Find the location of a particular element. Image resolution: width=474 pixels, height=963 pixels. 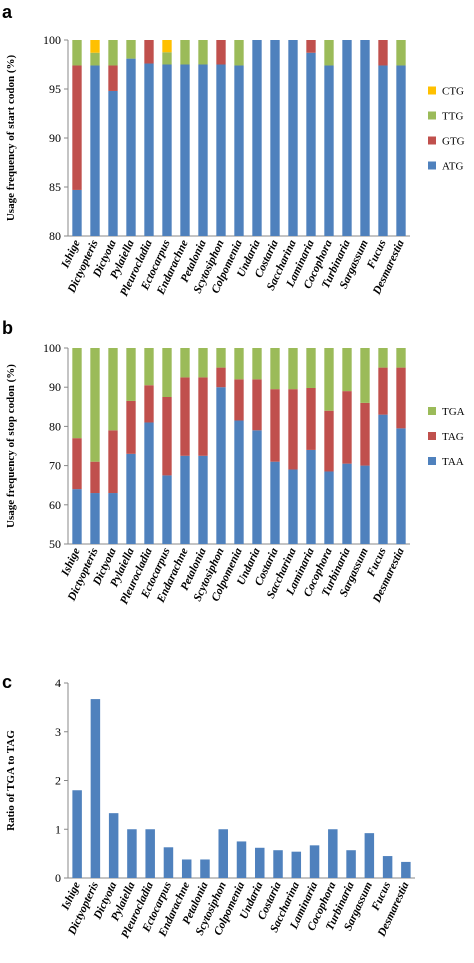

panel-label: b is located at coordinates (7, 328).